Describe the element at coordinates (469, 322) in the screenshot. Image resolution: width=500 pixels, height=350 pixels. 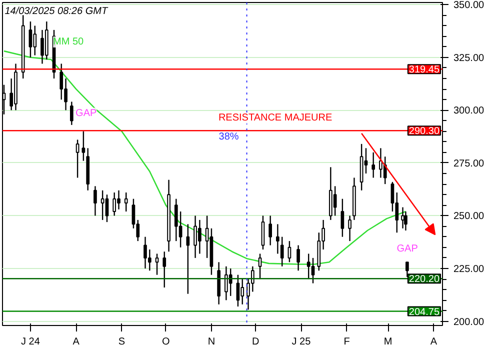
I see `y-tick-label: 200.00` at that location.